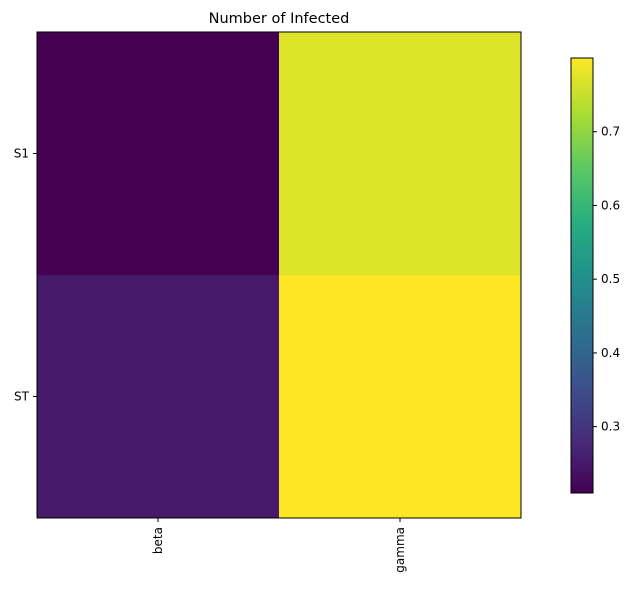 This screenshot has height=590, width=634. What do you see at coordinates (610, 427) in the screenshot?
I see `colorbar-tick-label: 0.3` at bounding box center [610, 427].